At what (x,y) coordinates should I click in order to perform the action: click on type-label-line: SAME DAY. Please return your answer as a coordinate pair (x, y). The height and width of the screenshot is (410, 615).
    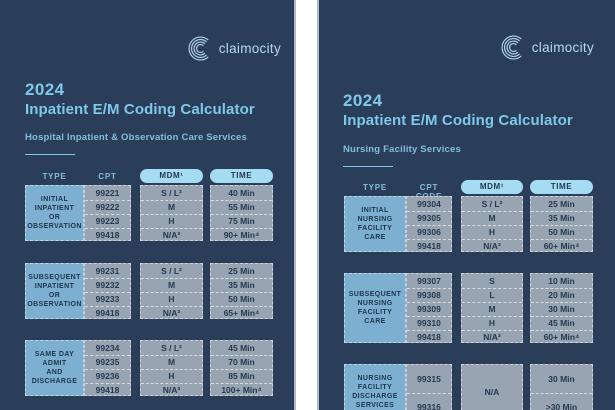
    Looking at the image, I should click on (54, 354).